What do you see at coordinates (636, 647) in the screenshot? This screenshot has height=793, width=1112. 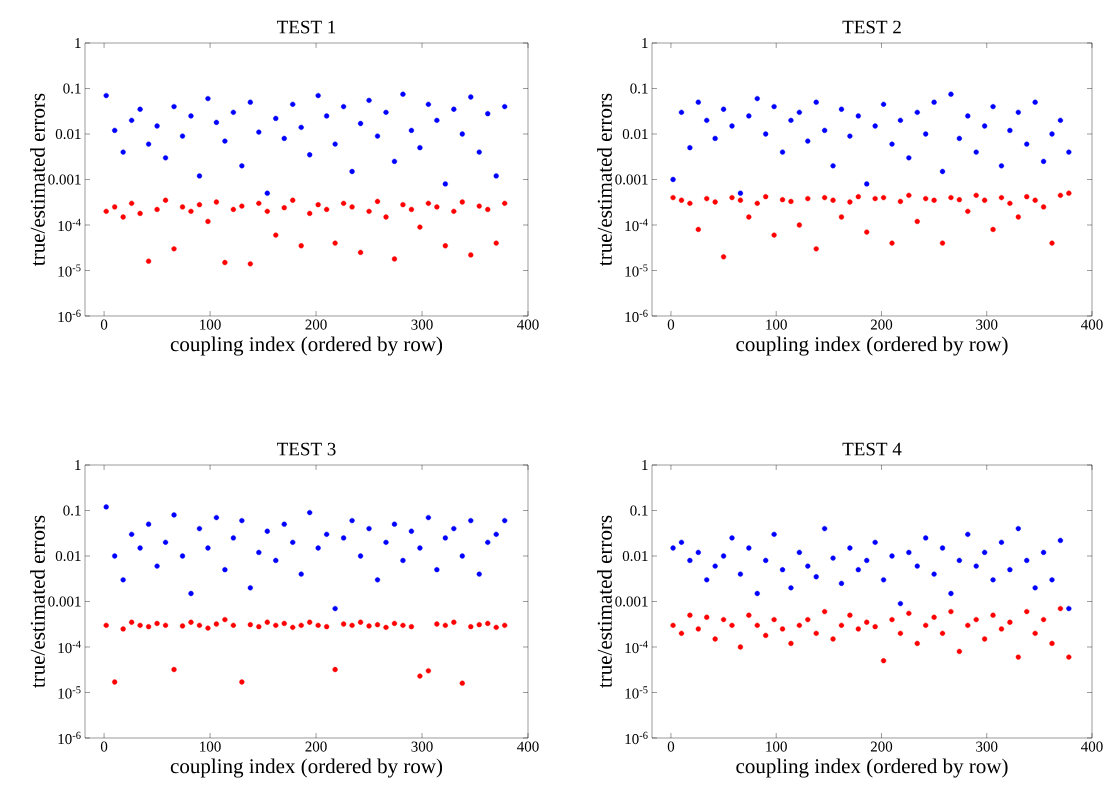 I see `y-tick-label: 10$^{-4}$` at bounding box center [636, 647].